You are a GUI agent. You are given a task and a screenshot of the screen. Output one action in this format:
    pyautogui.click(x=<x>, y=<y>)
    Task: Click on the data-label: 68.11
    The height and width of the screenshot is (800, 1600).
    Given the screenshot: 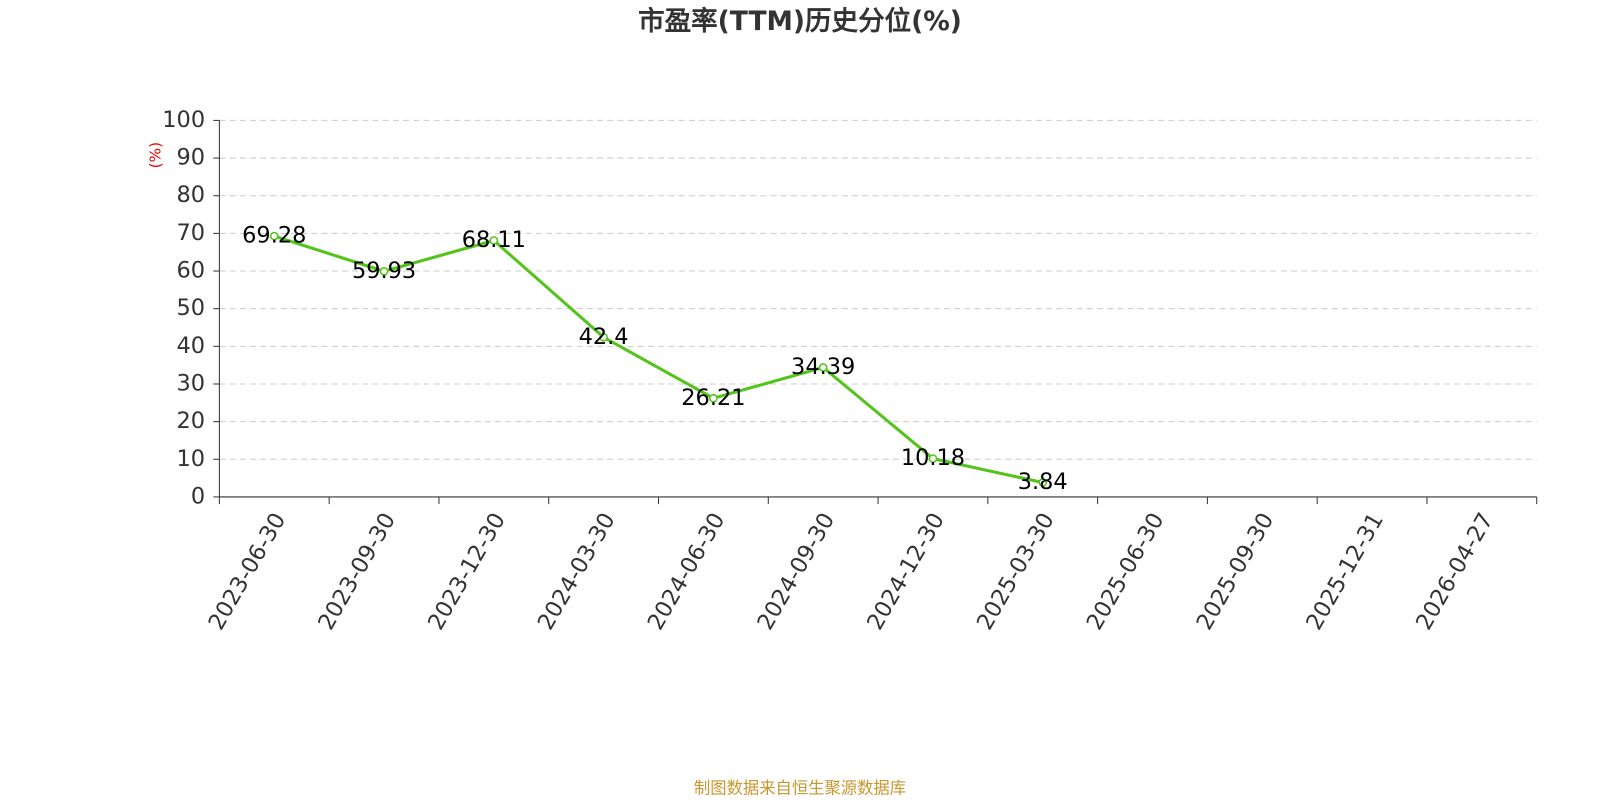 What is the action you would take?
    pyautogui.click(x=494, y=240)
    